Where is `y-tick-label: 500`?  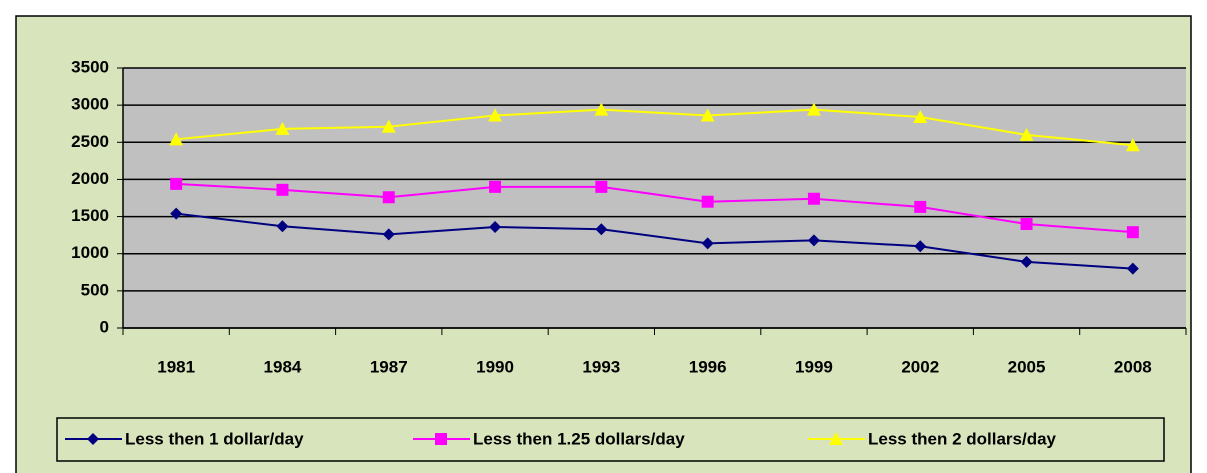 y-tick-label: 500 is located at coordinates (95, 289).